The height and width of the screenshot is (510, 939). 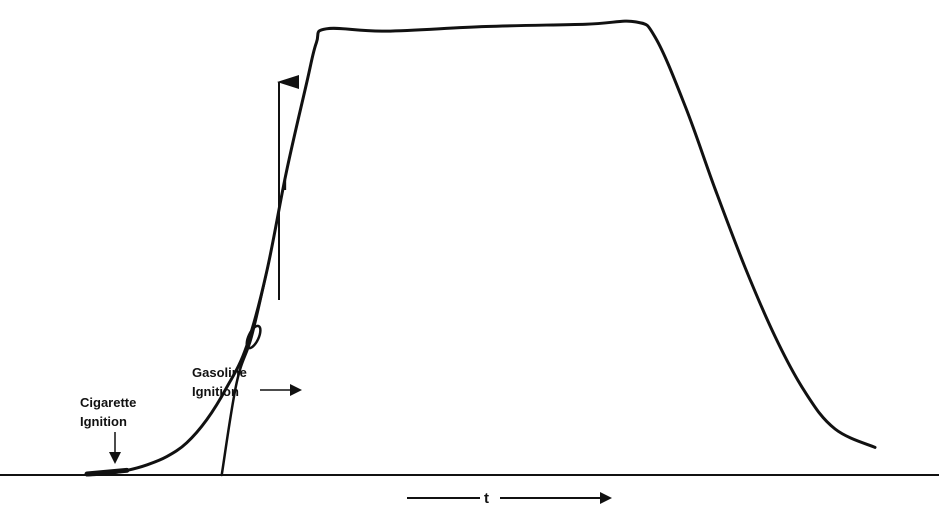 I want to click on annotation-gasoline-line2: Ignition, so click(x=215, y=391).